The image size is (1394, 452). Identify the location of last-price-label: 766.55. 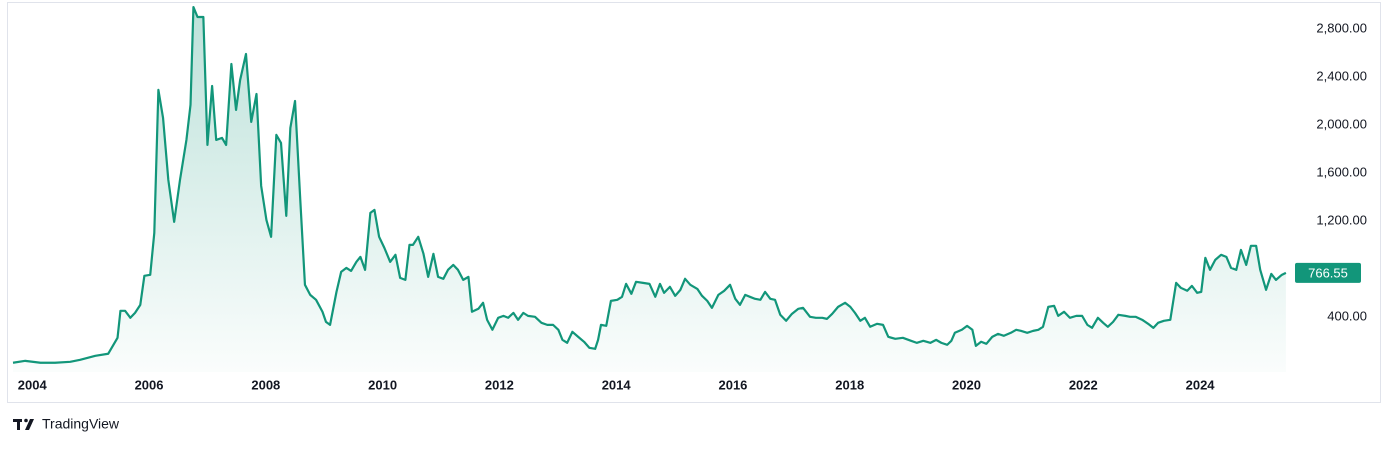
(1328, 272).